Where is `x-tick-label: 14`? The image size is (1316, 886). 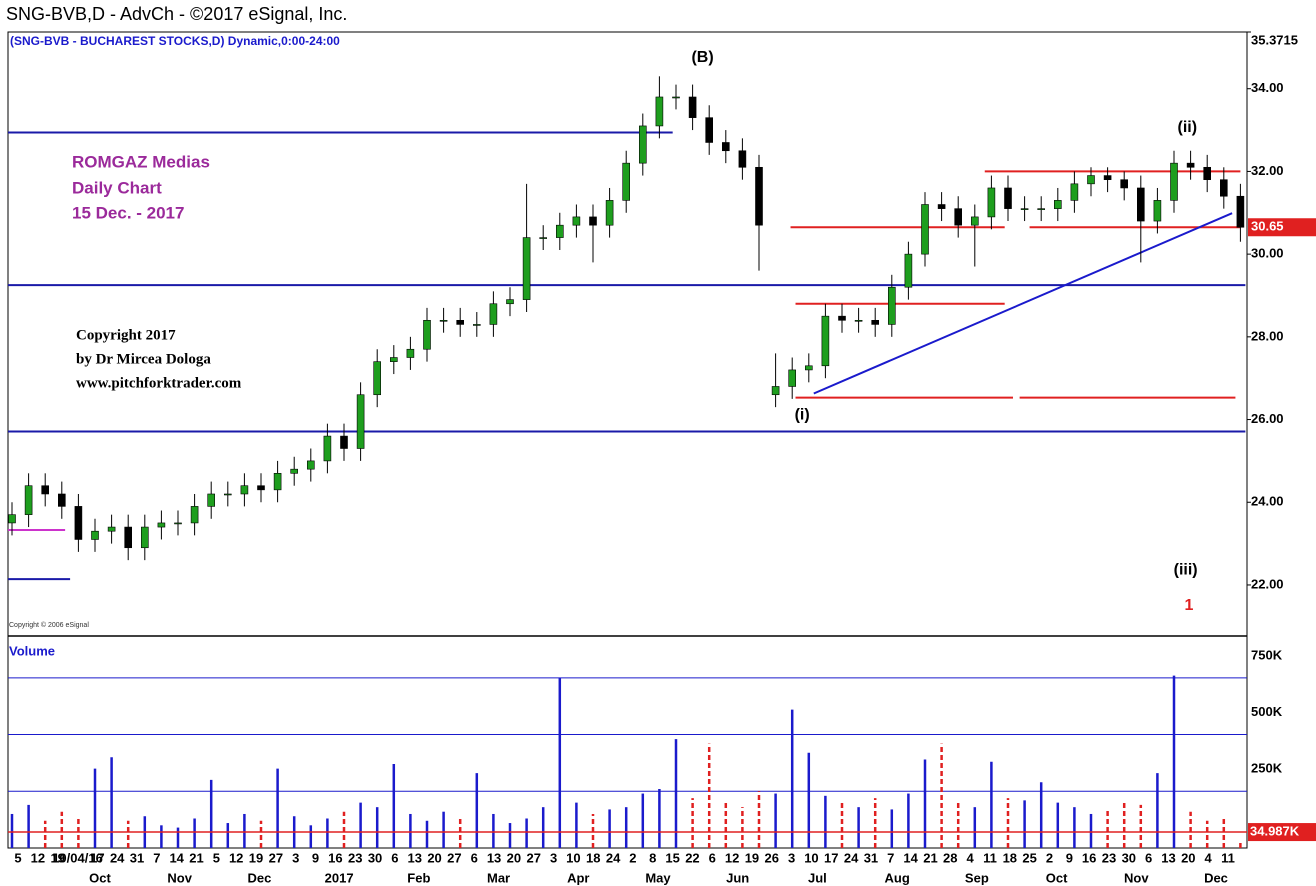 x-tick-label: 14 is located at coordinates (910, 857).